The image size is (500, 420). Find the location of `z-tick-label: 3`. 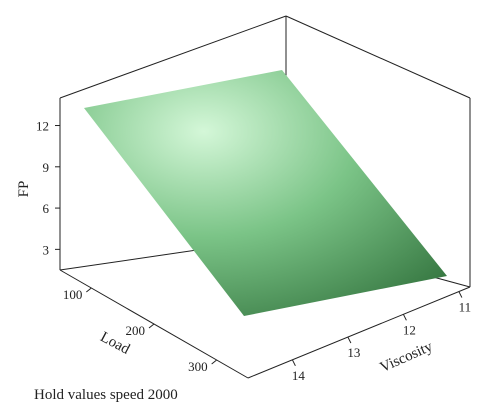

z-tick-label: 3 is located at coordinates (46, 249).